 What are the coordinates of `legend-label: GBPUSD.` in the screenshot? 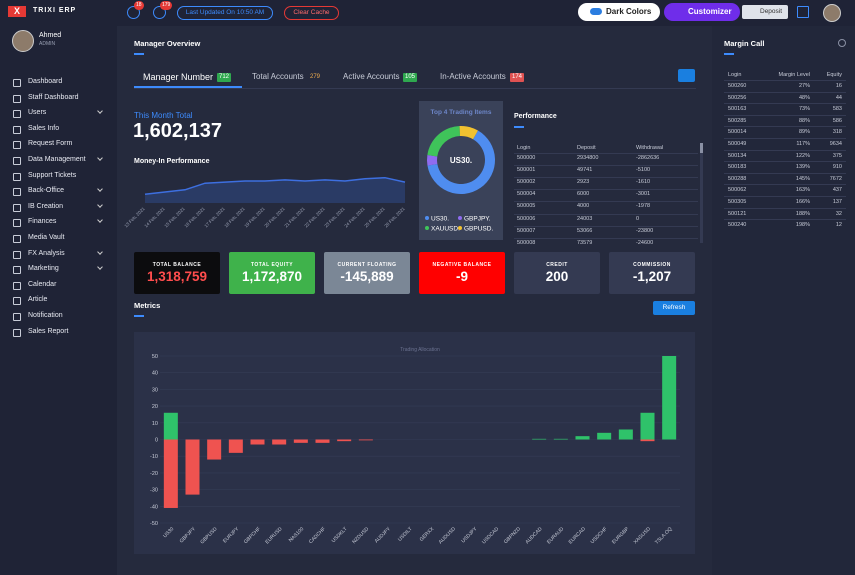 It's located at (478, 229).